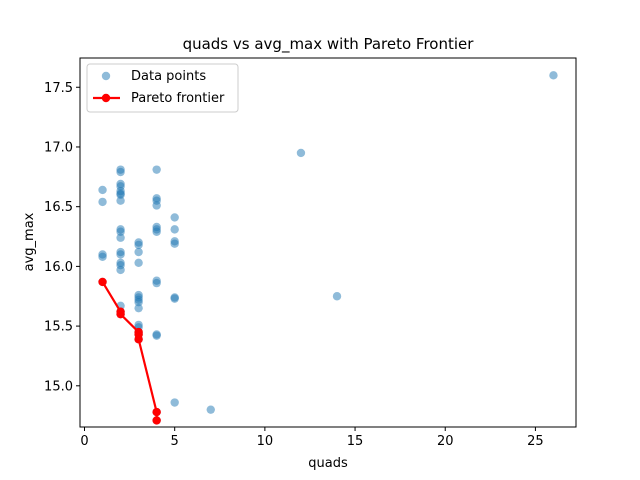 This screenshot has height=480, width=640. What do you see at coordinates (535, 441) in the screenshot?
I see `x-tick-label: 25` at bounding box center [535, 441].